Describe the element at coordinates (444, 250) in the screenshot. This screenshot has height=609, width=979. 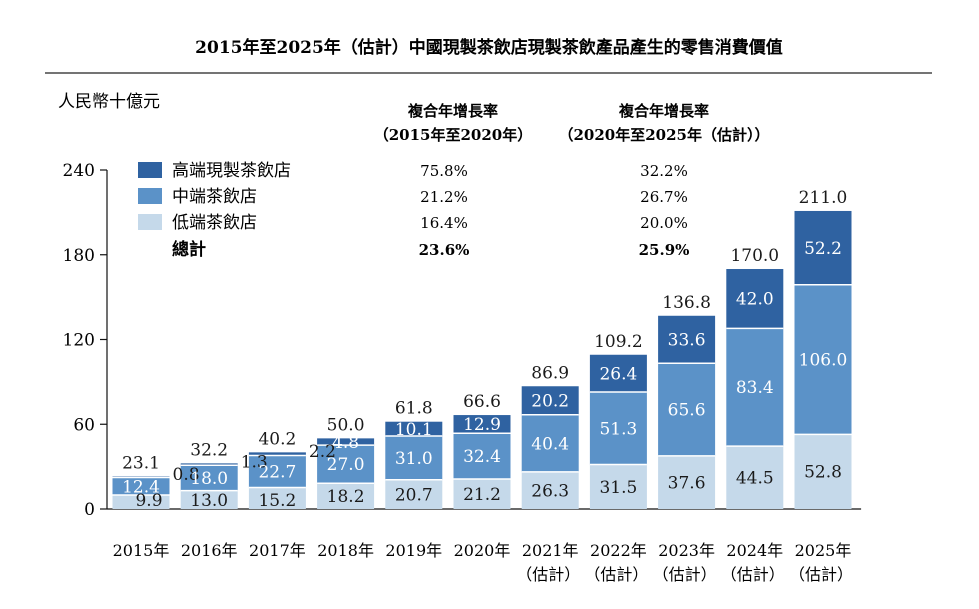
I see `cagr-total-value: 23.6%` at that location.